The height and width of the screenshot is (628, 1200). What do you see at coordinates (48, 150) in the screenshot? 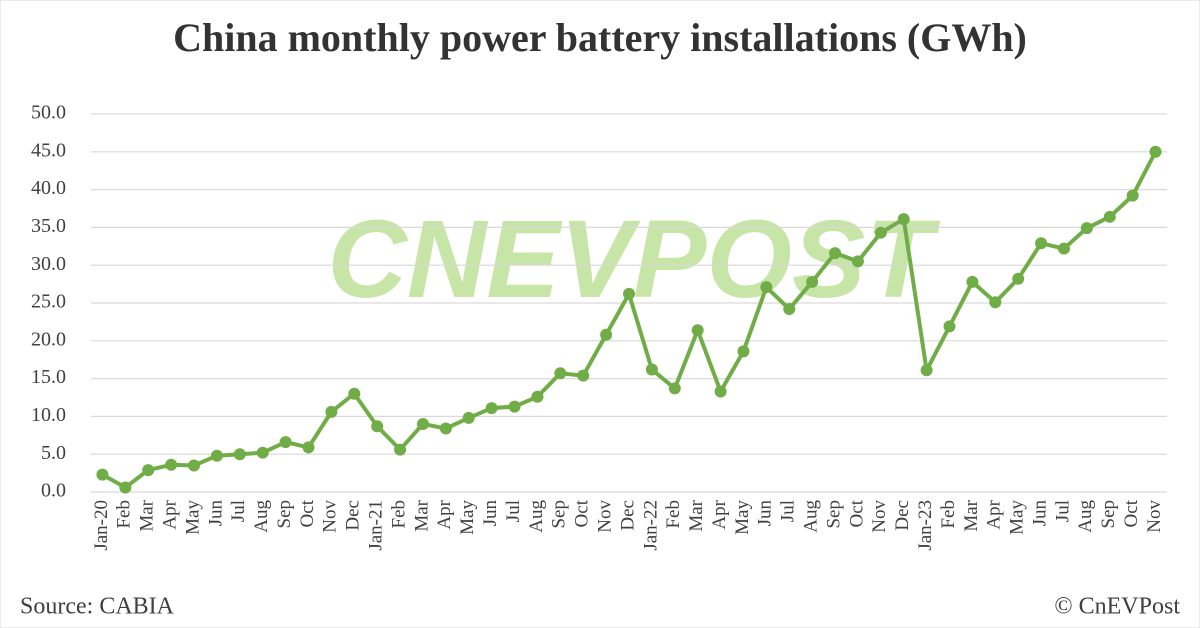
I see `y-tick-label: 45.0` at bounding box center [48, 150].